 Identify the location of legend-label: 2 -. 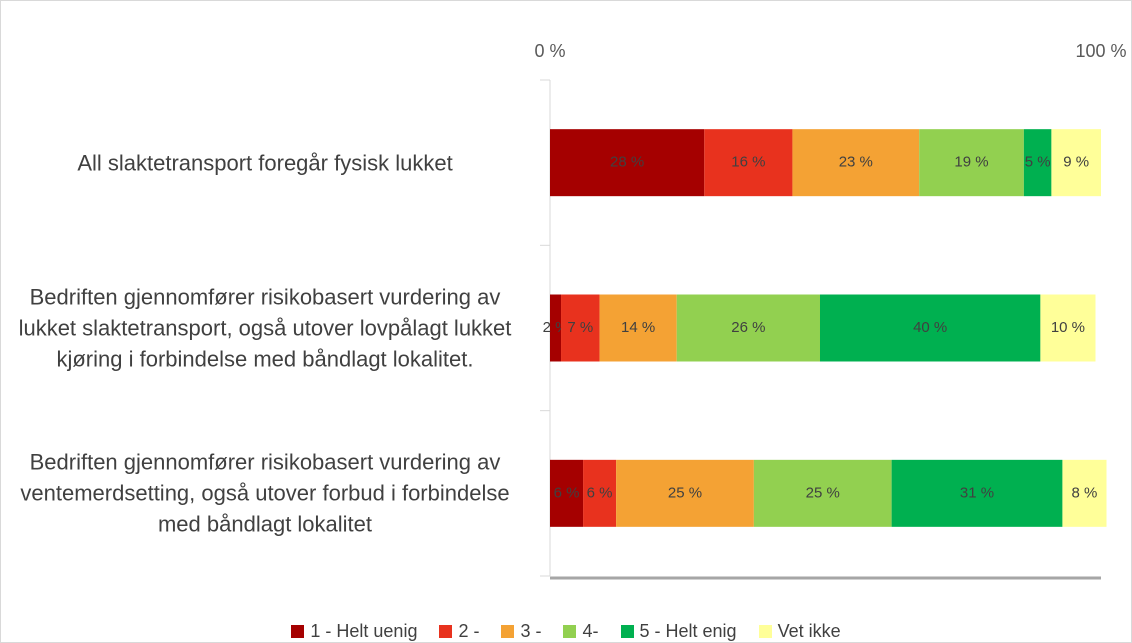
(469, 631).